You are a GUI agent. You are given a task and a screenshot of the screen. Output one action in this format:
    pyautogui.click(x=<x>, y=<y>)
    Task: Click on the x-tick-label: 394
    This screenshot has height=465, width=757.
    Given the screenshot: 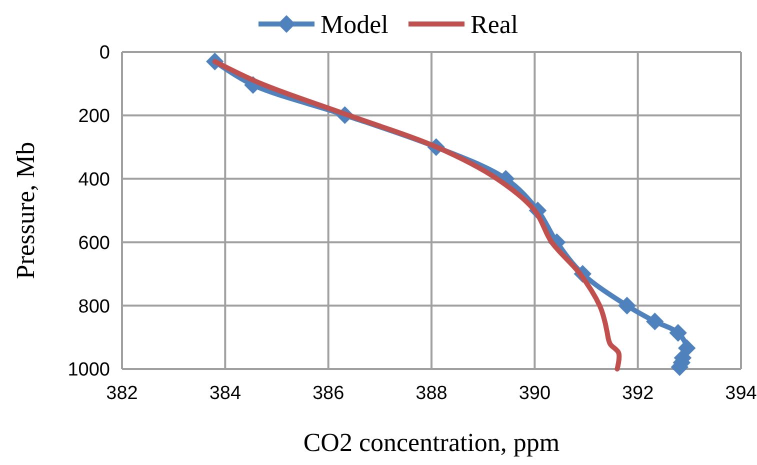 What is the action you would take?
    pyautogui.click(x=741, y=393)
    